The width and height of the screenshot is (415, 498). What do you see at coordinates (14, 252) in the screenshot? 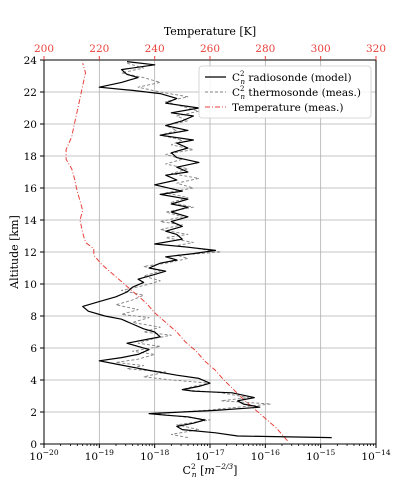
I see `y-axis-label: Altitude [km]` at bounding box center [14, 252].